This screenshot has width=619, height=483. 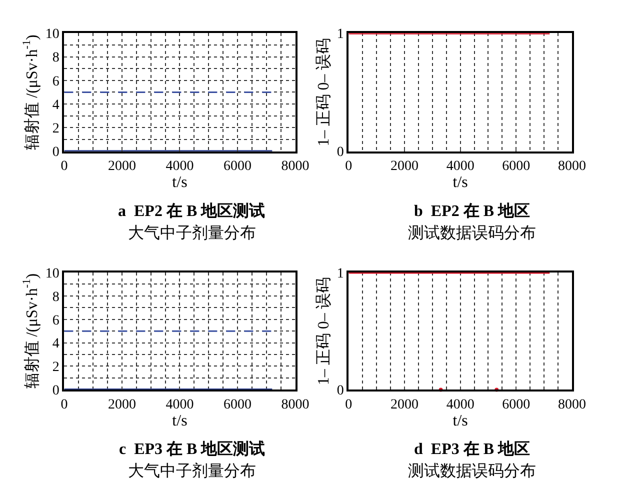 I want to click on text: d EP3 在 B 地区, so click(x=472, y=449).